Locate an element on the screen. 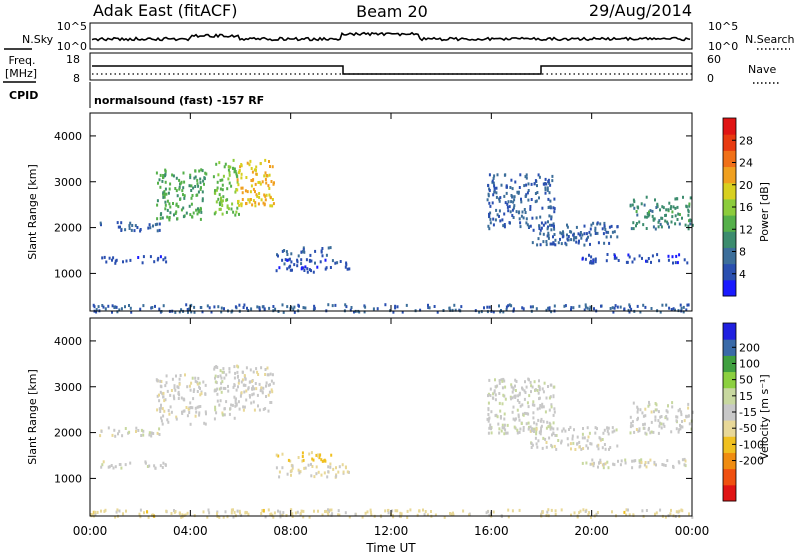  x-tick-label: 12:00 is located at coordinates (391, 531).